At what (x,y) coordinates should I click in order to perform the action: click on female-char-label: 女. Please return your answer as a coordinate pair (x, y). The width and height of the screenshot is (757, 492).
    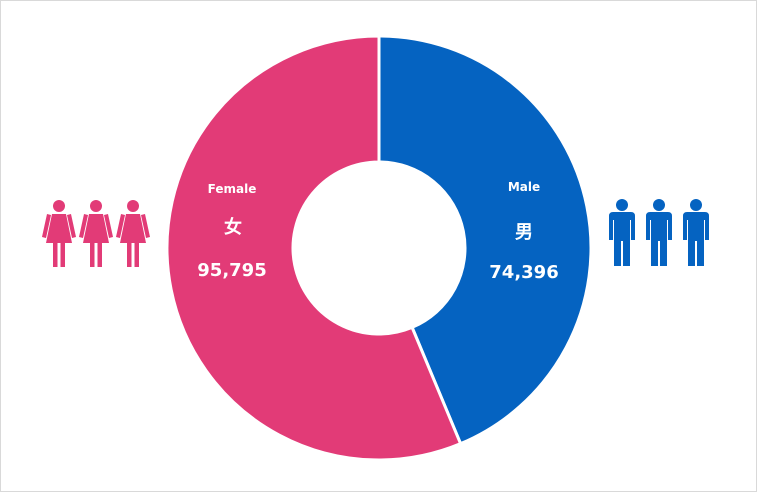
    Looking at the image, I should click on (233, 227).